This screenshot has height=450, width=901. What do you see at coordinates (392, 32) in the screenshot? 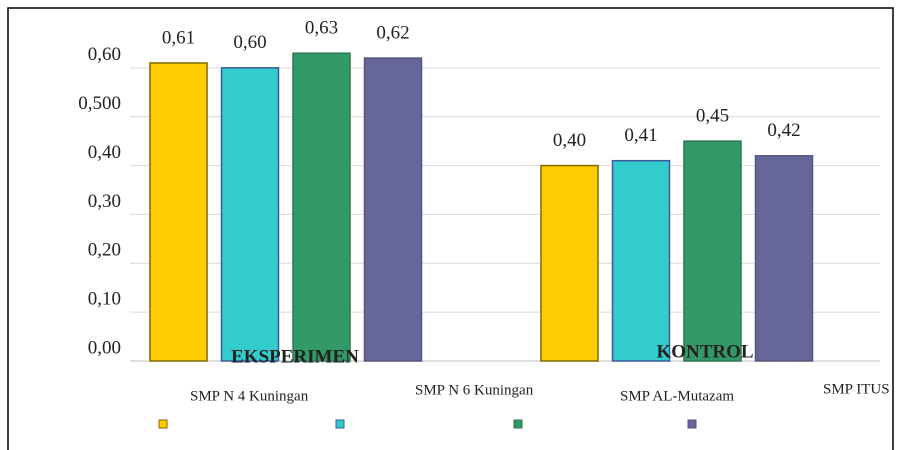
I see `value-label: 0,62` at bounding box center [392, 32].